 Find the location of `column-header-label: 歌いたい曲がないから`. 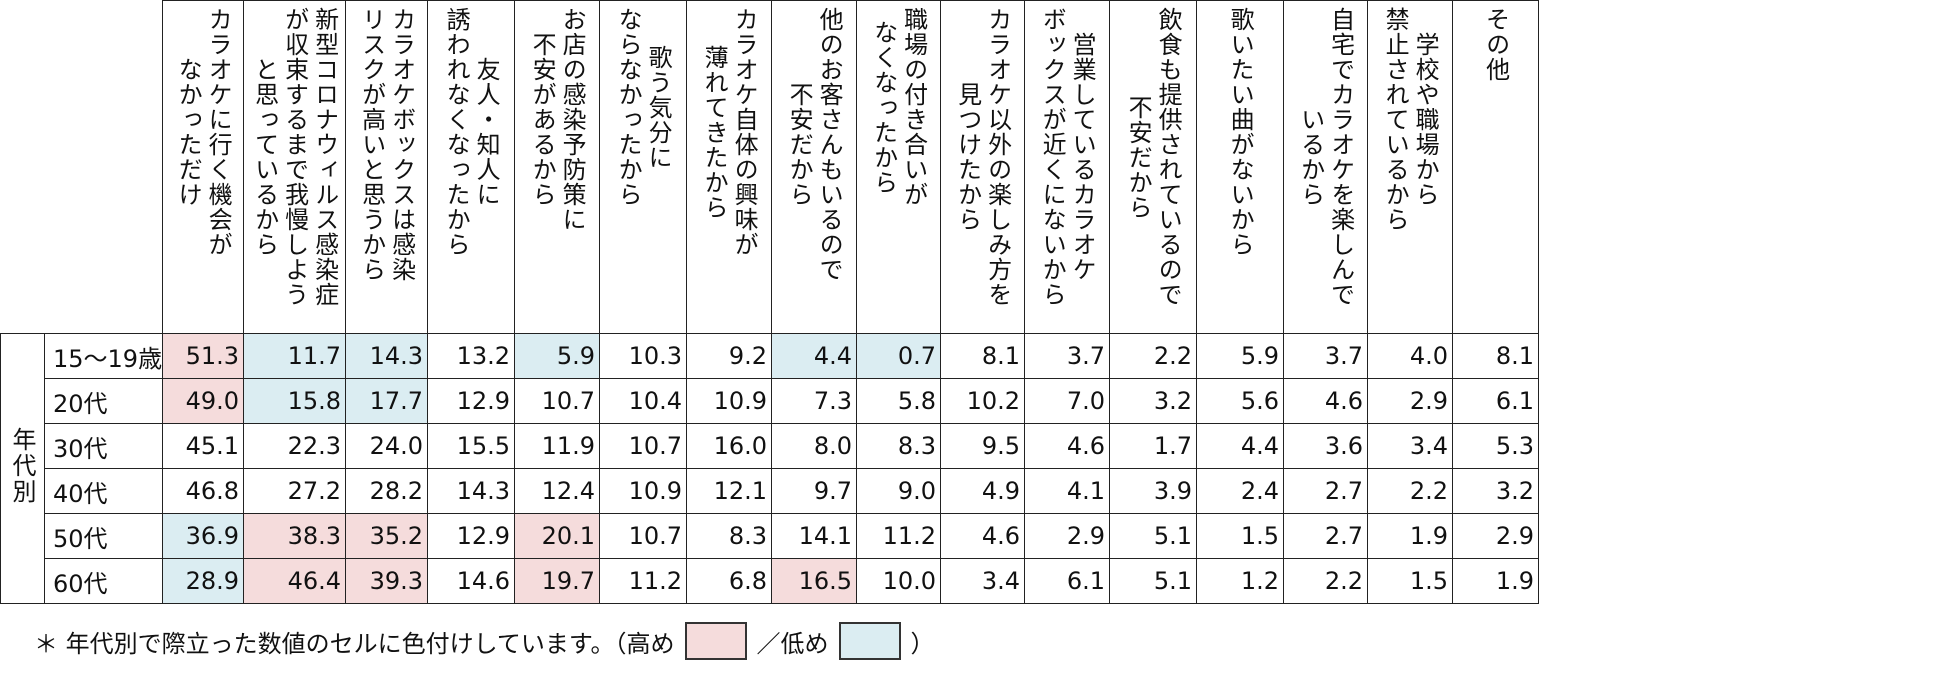

column-header-label: 歌いたい曲がないから is located at coordinates (1240, 132).